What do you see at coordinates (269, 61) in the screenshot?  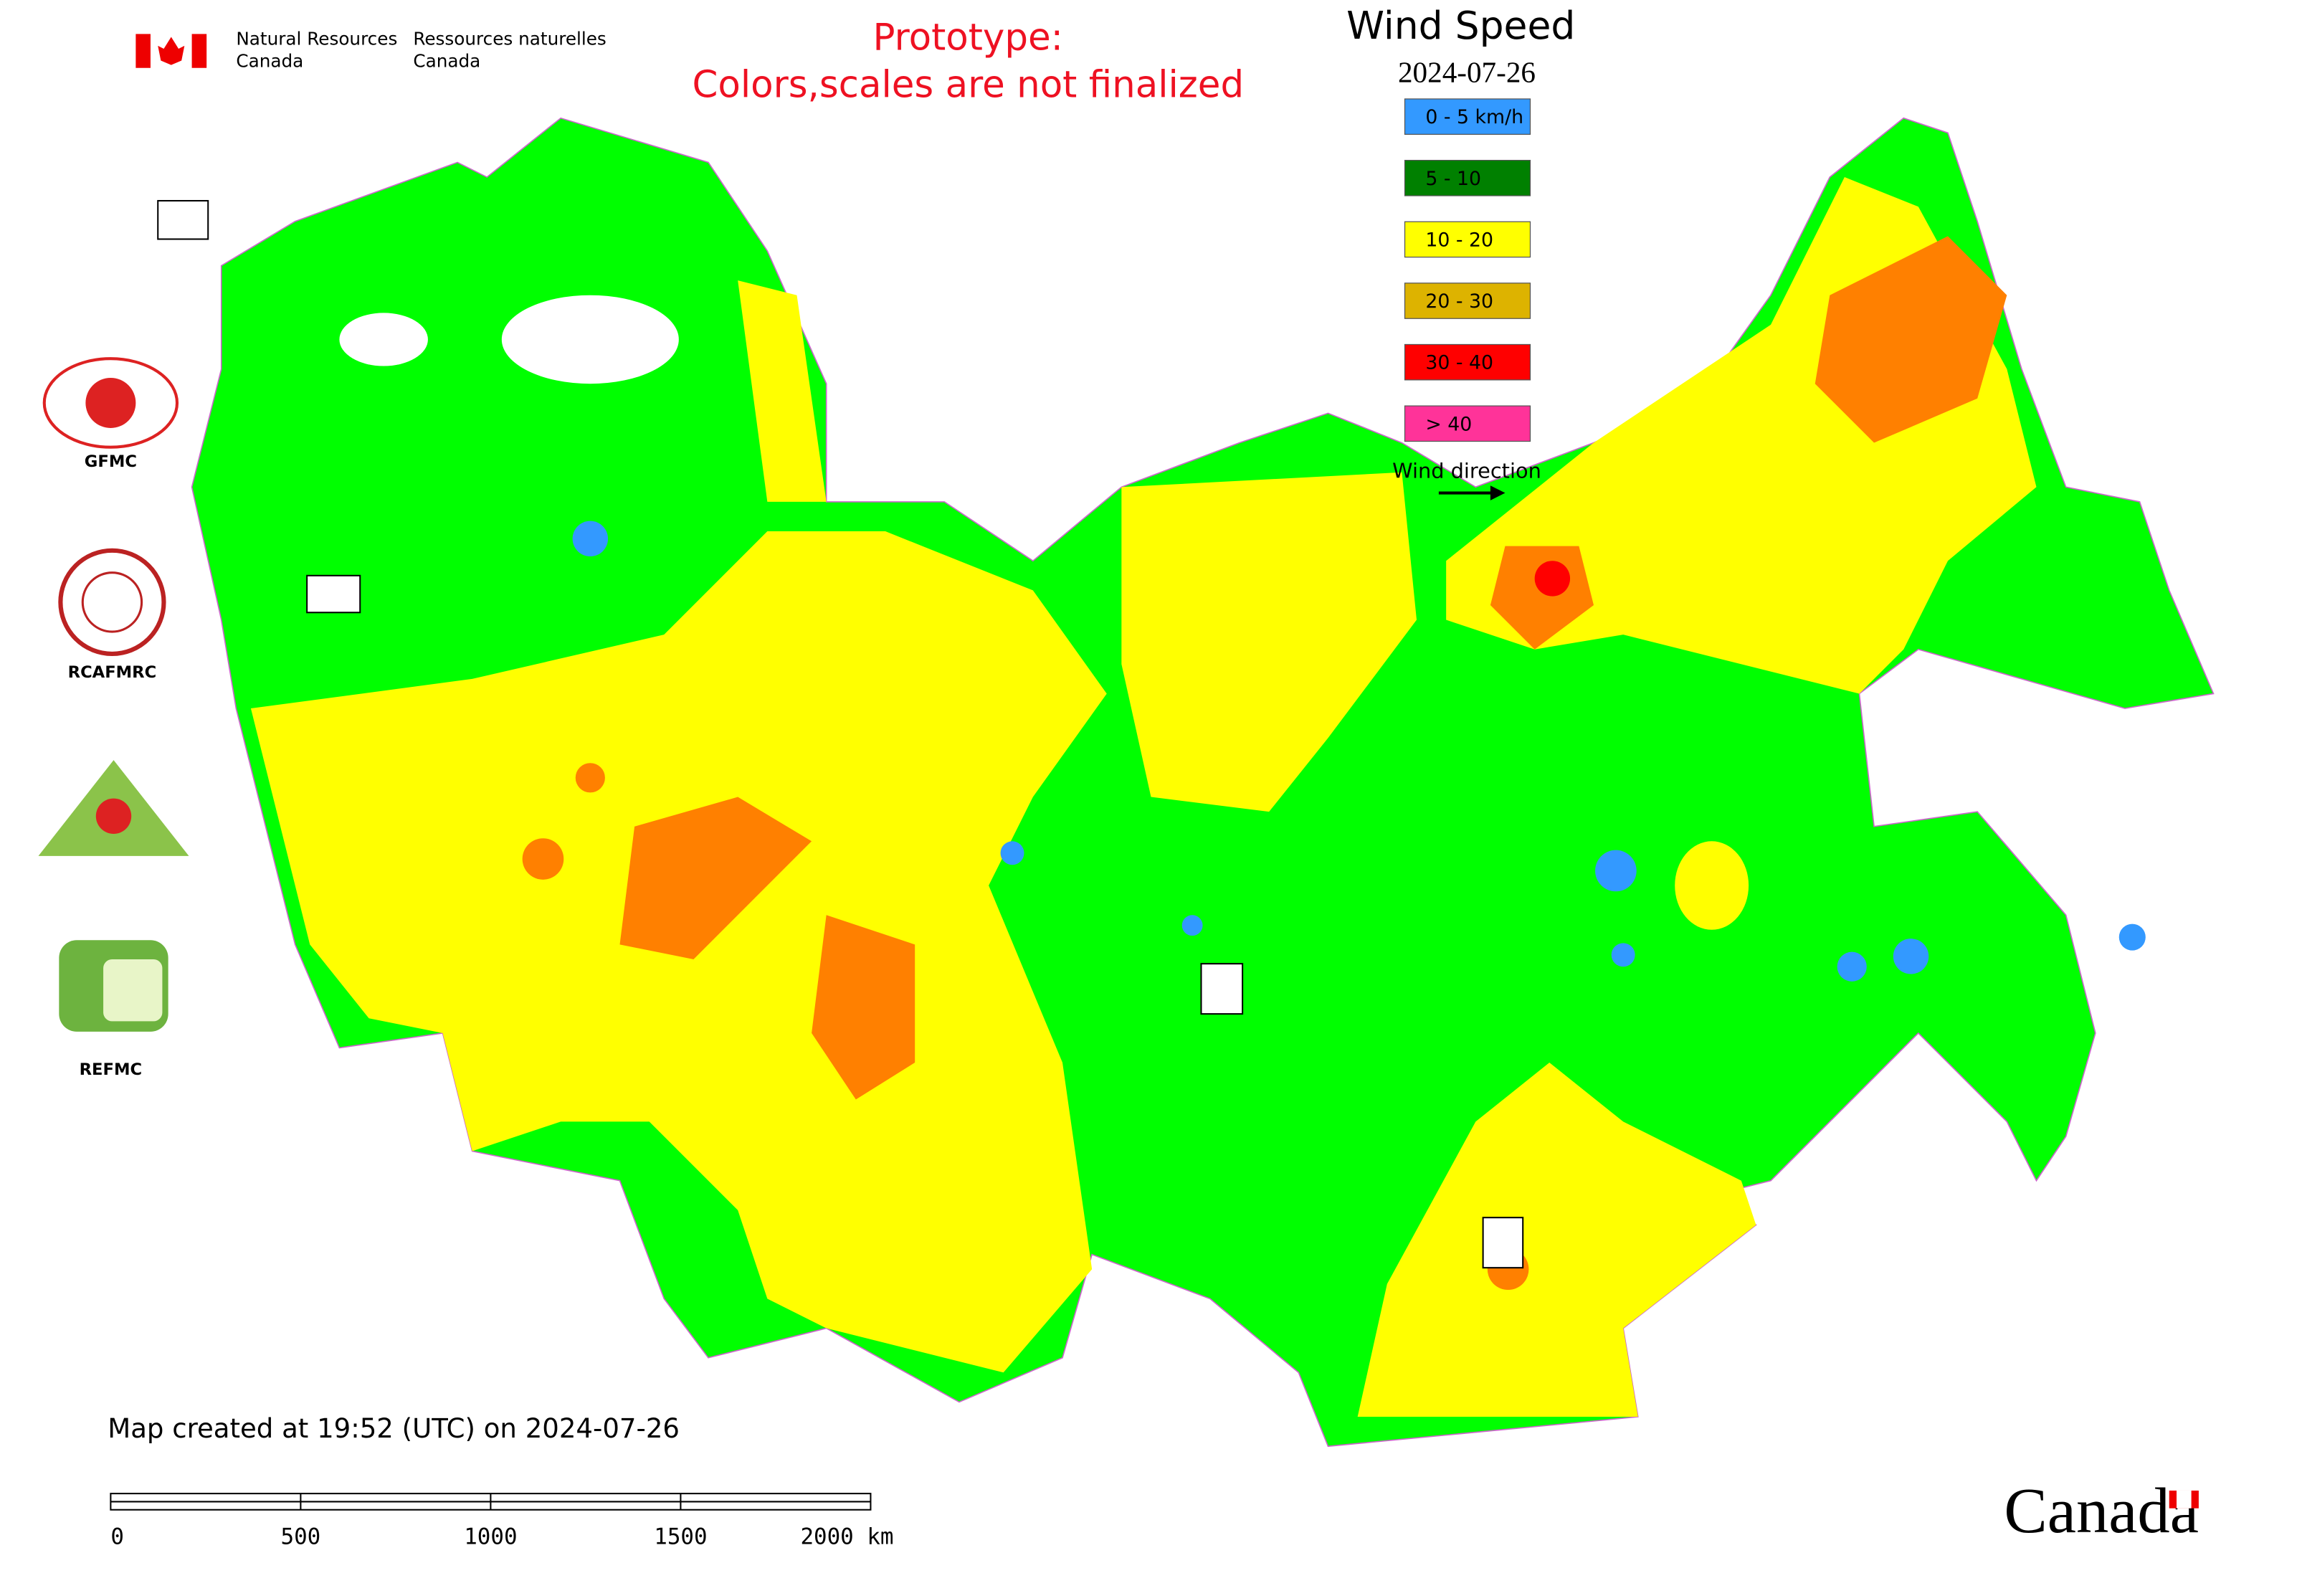 I see `agency-en: Canada` at bounding box center [269, 61].